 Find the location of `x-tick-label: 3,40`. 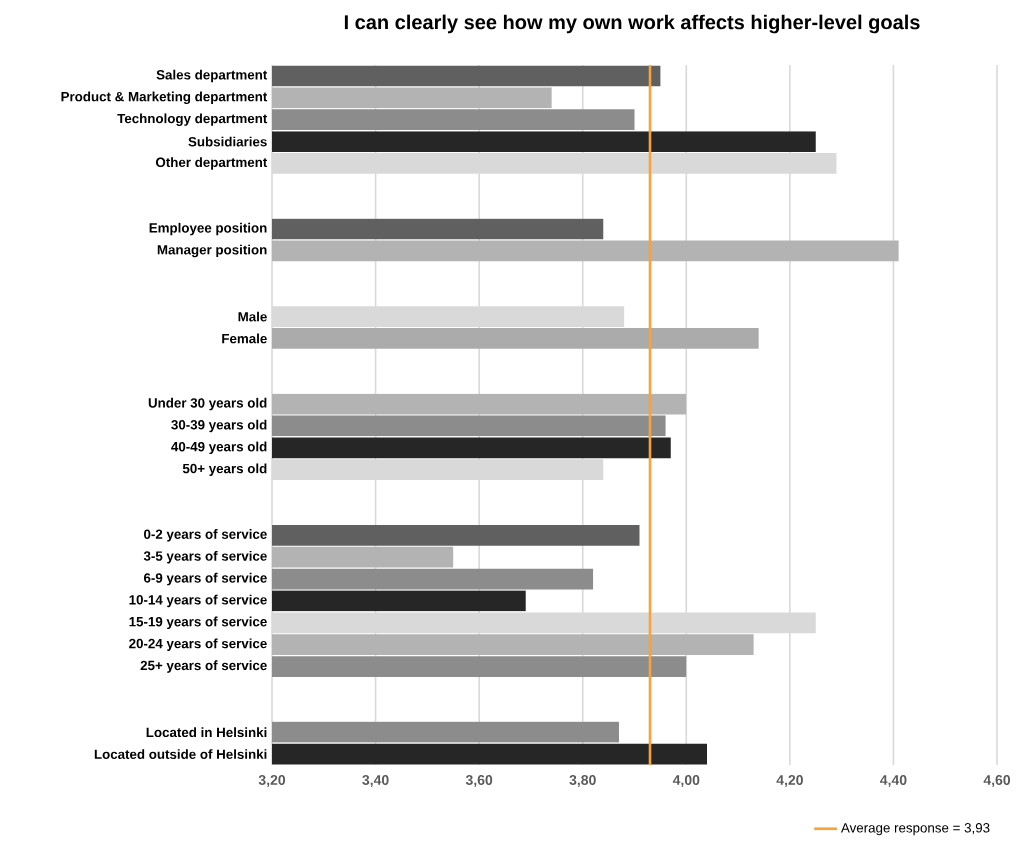

x-tick-label: 3,40 is located at coordinates (375, 781).